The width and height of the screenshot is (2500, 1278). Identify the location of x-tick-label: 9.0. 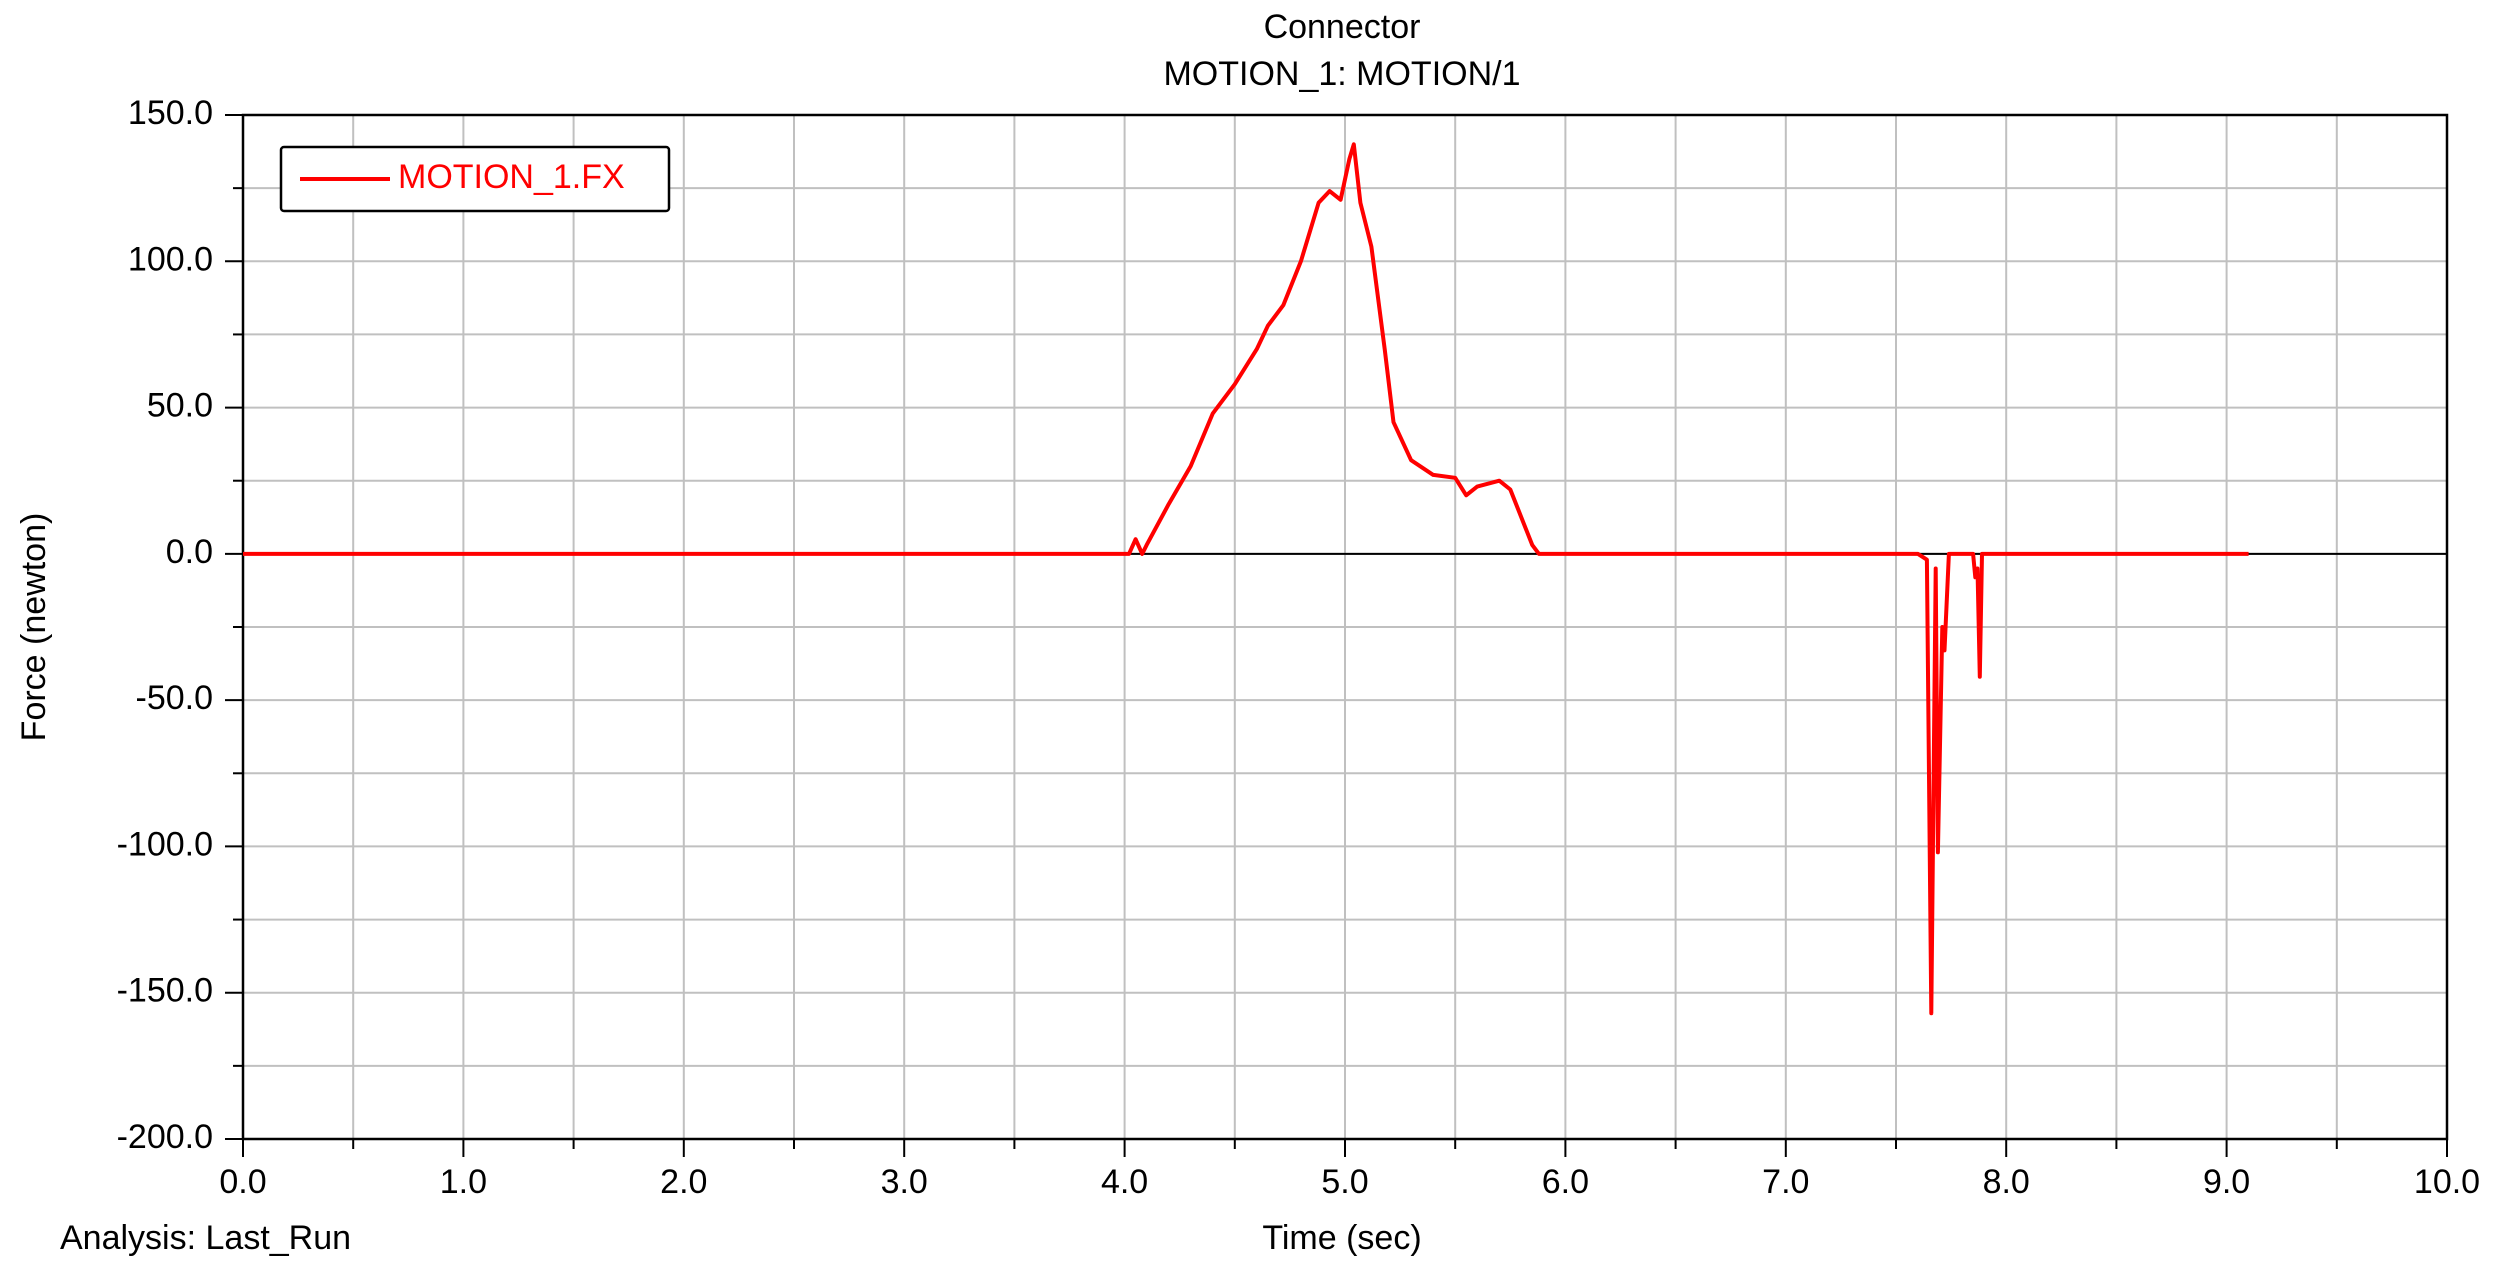
(2226, 1182).